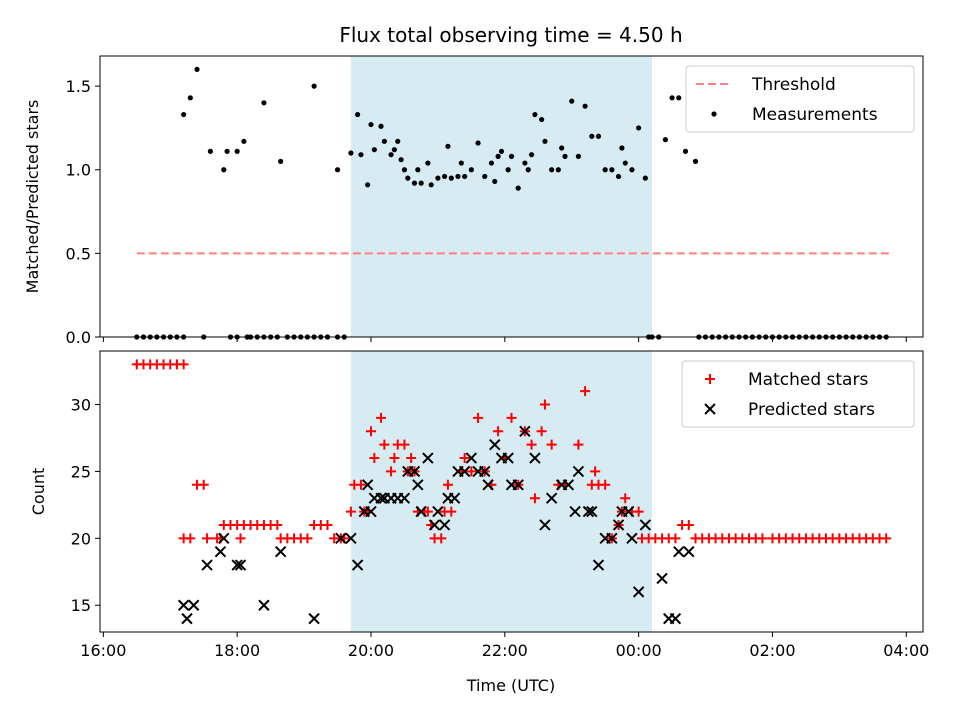 The width and height of the screenshot is (960, 720). I want to click on y-tick-label: 25, so click(81, 471).